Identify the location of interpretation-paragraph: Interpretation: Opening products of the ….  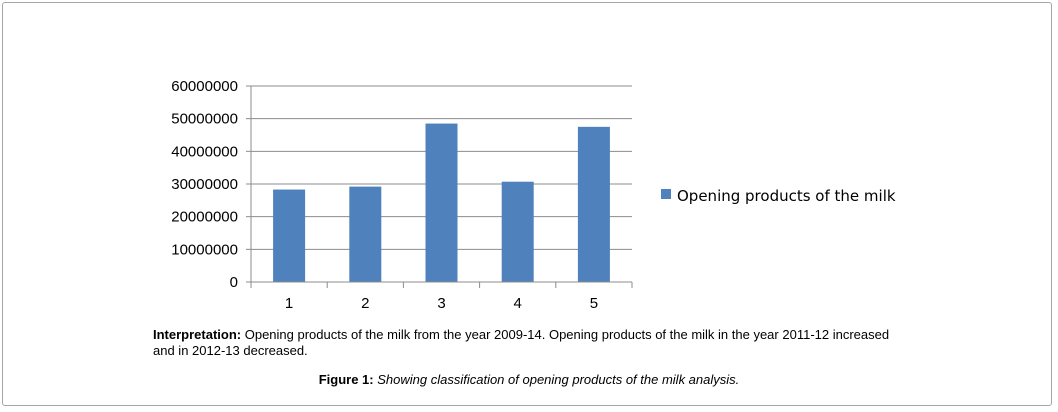
(533, 343).